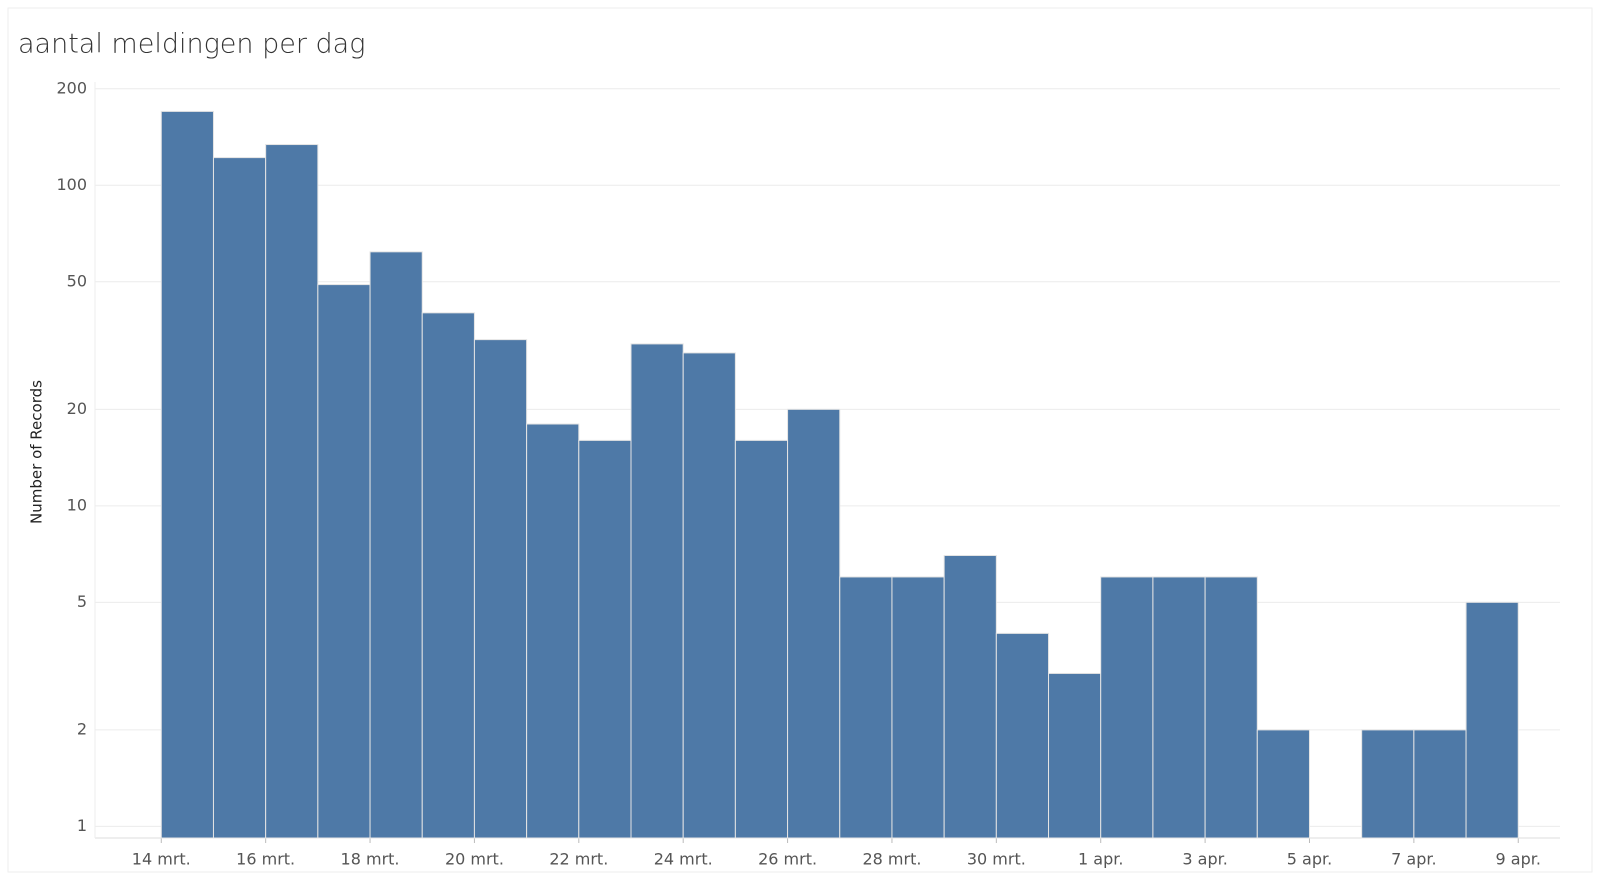 The image size is (1600, 880). I want to click on x-tick-label: 22 mrt., so click(578, 859).